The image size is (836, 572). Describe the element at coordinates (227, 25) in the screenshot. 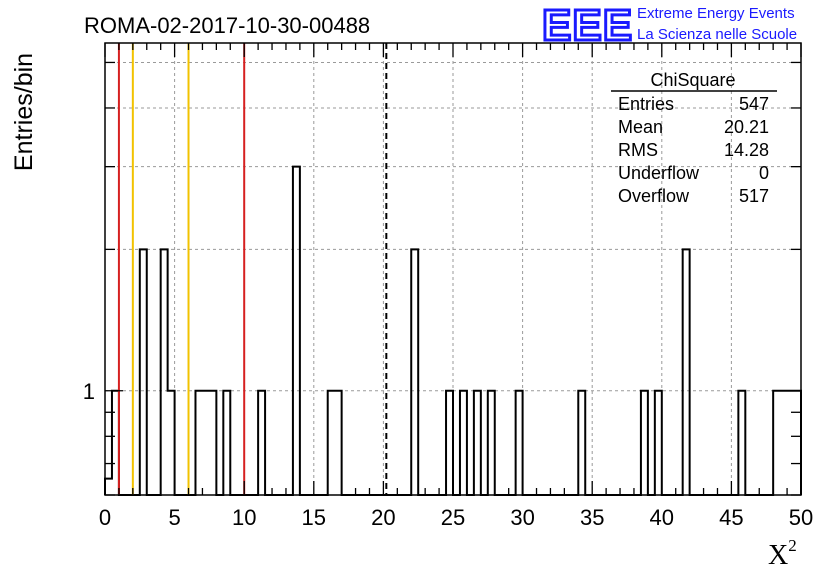

I see `chart-title: ROMA-02-2017-10-30-00488` at that location.